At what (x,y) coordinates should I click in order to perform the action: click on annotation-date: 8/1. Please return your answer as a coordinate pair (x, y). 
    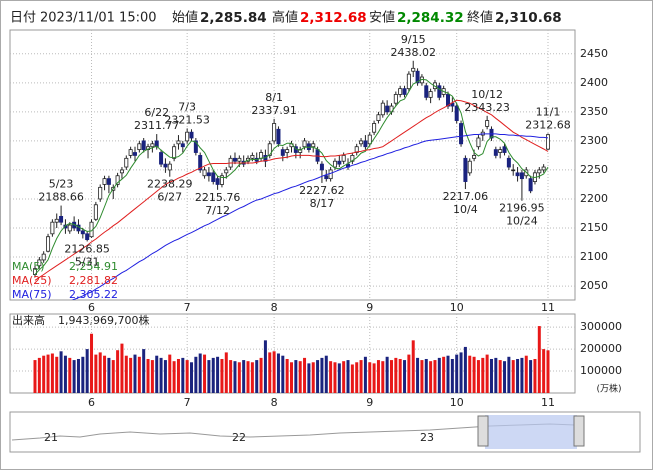
    Looking at the image, I should click on (274, 97).